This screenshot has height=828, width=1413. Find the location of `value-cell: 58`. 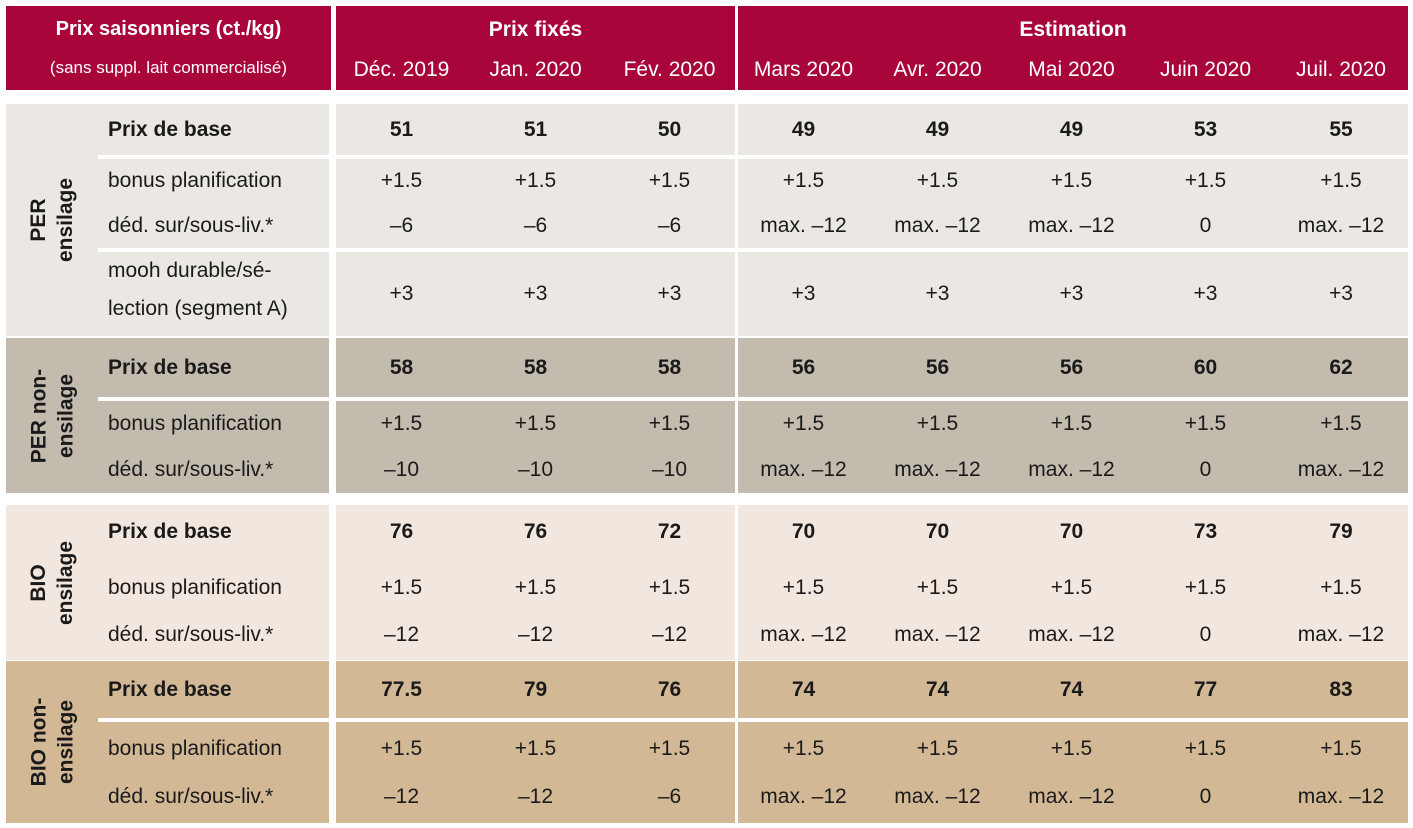

value-cell: 58 is located at coordinates (401, 367).